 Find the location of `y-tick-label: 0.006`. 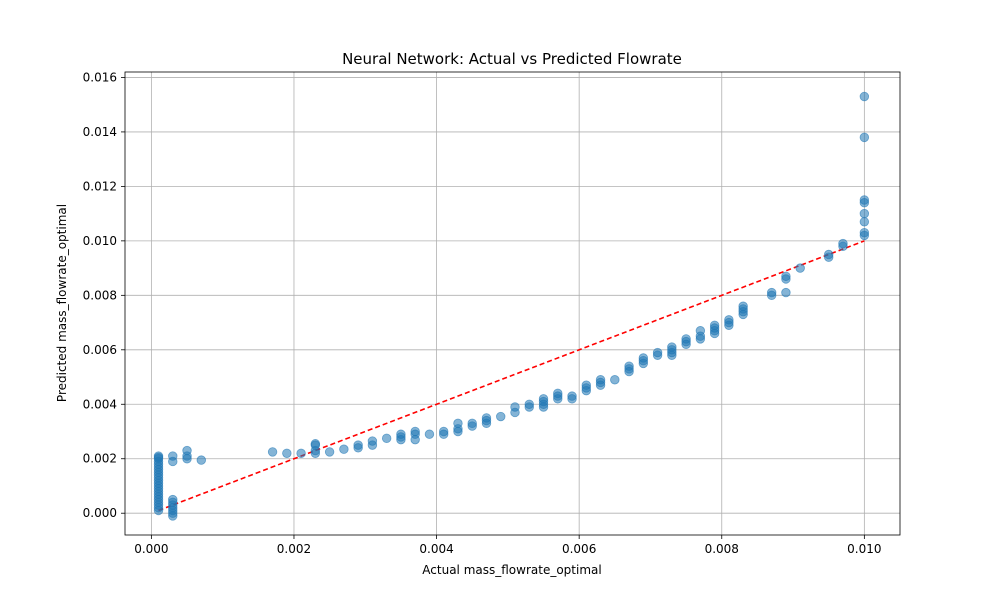

y-tick-label: 0.006 is located at coordinates (100, 350).